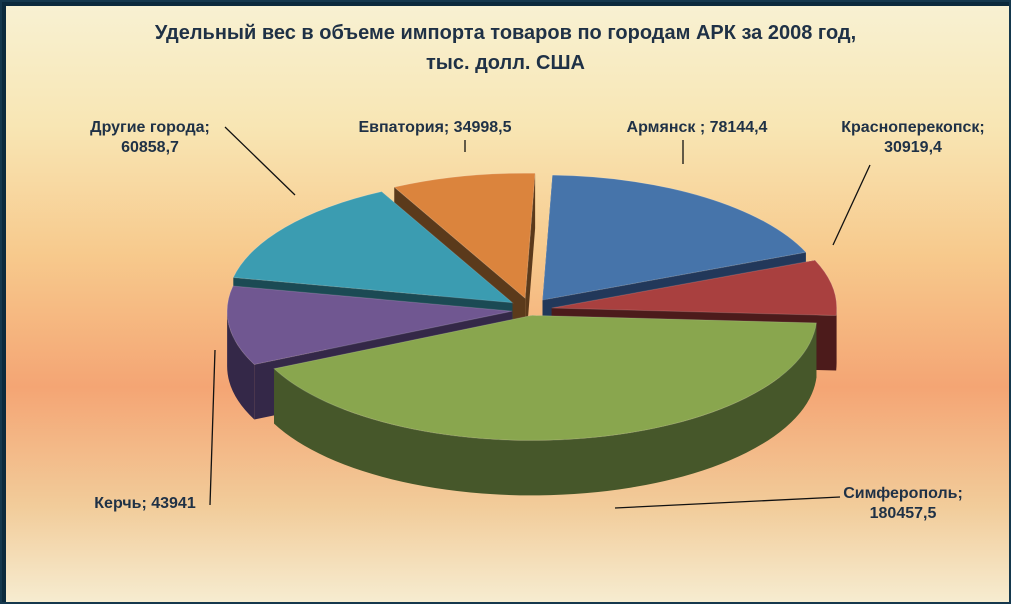 This screenshot has height=604, width=1011. What do you see at coordinates (505, 63) in the screenshot?
I see `chart-subtitle: тыс. долл. США` at bounding box center [505, 63].